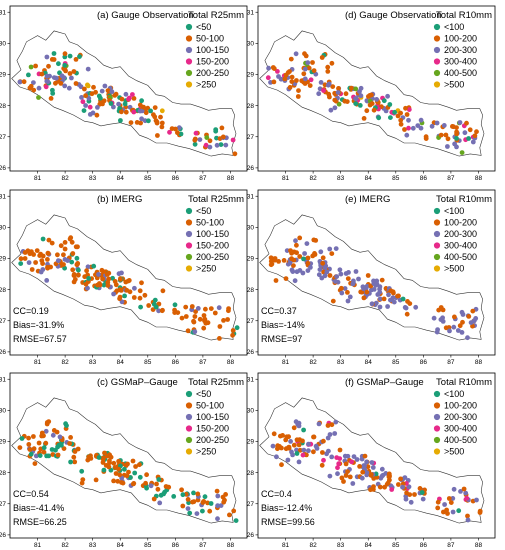  I want to click on nepal-boundary, so click(372, 93).